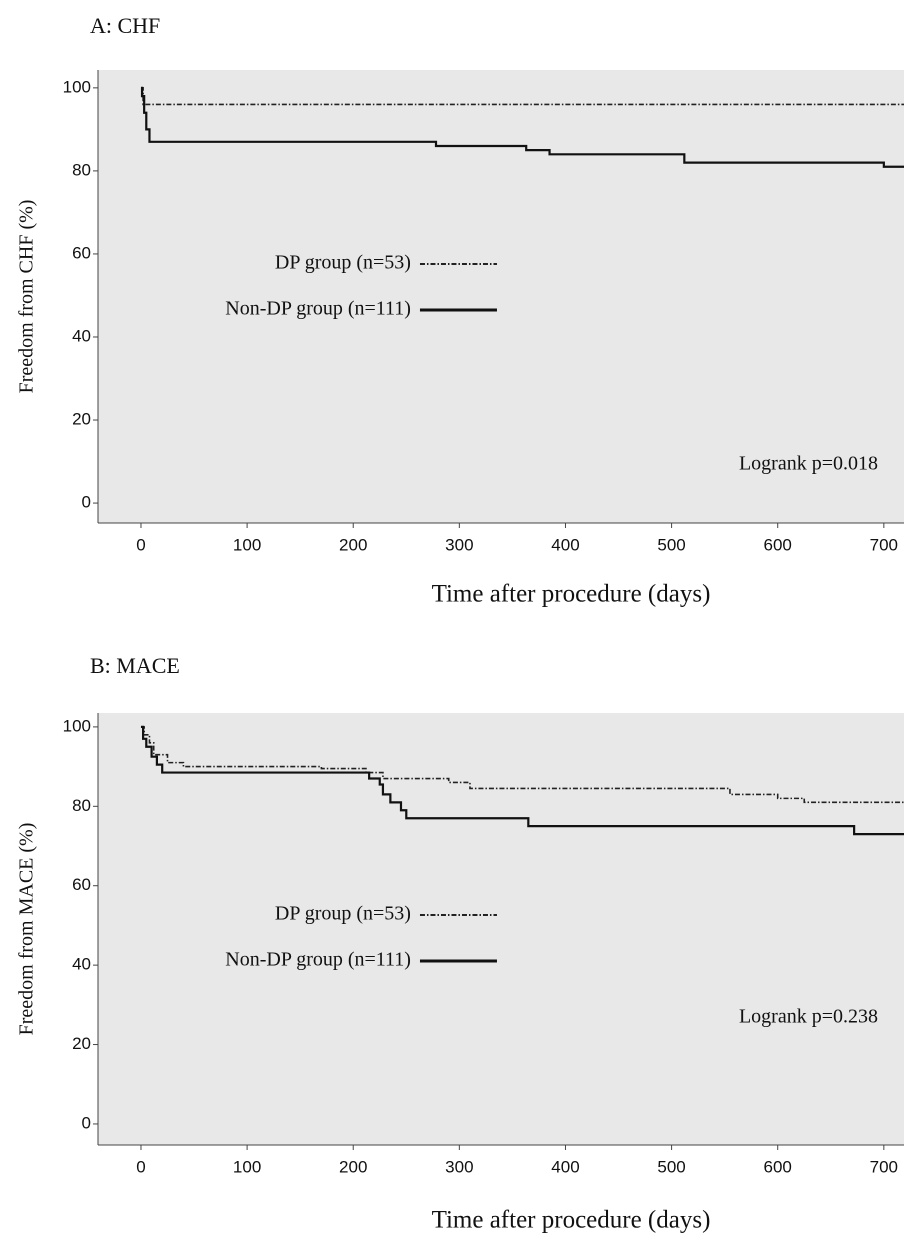 This screenshot has width=904, height=1244. What do you see at coordinates (808, 1017) in the screenshot?
I see `annotation: Logrank p=0.238` at bounding box center [808, 1017].